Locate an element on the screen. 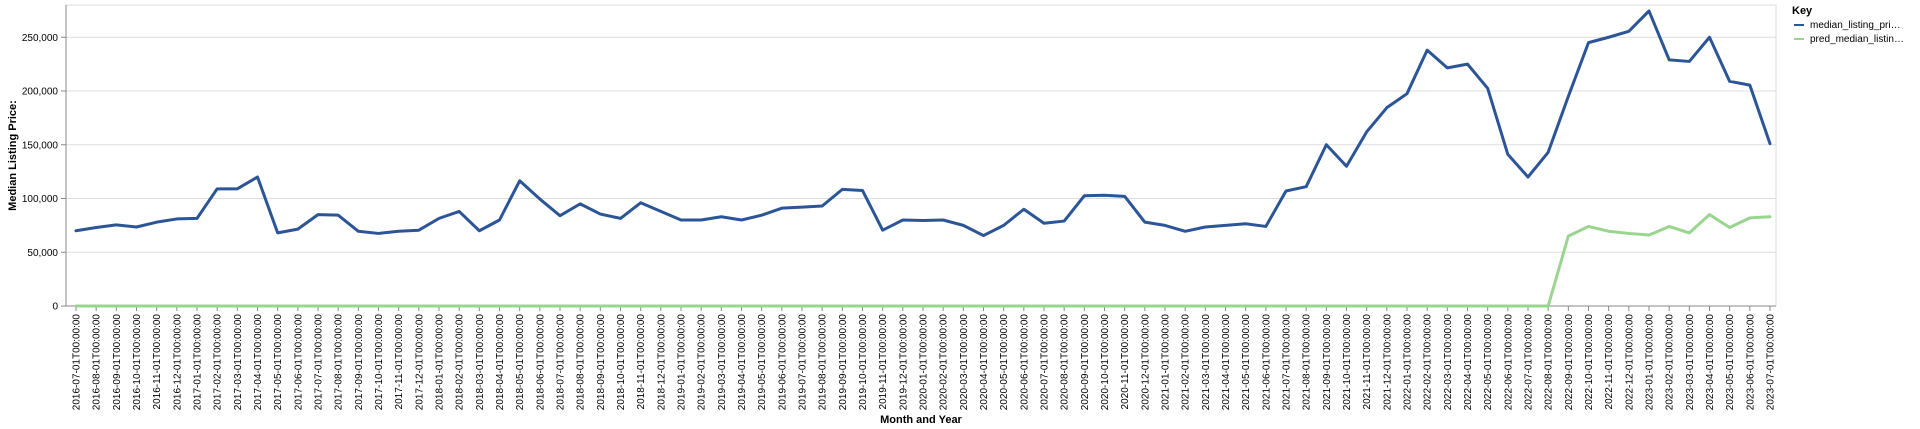 The height and width of the screenshot is (429, 1920). x-tick-label: 2022-01-01T00:00:00 is located at coordinates (1408, 362).